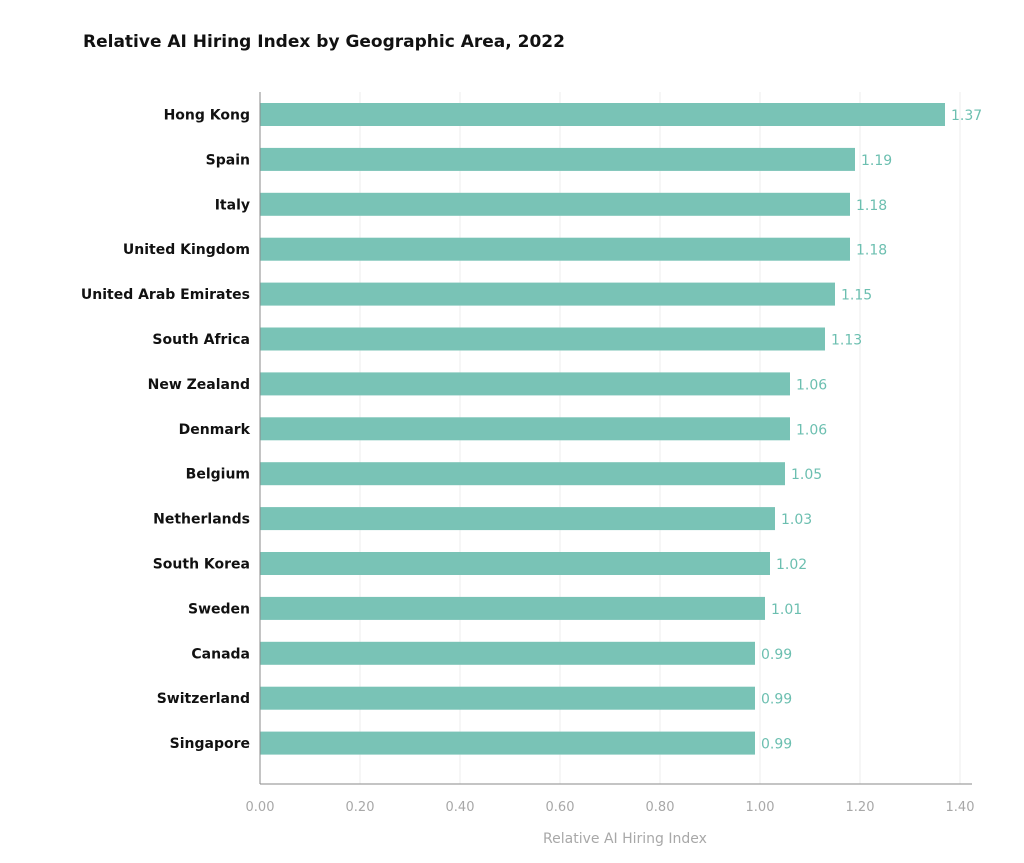  Describe the element at coordinates (856, 296) in the screenshot. I see `value-label: 1.15` at that location.